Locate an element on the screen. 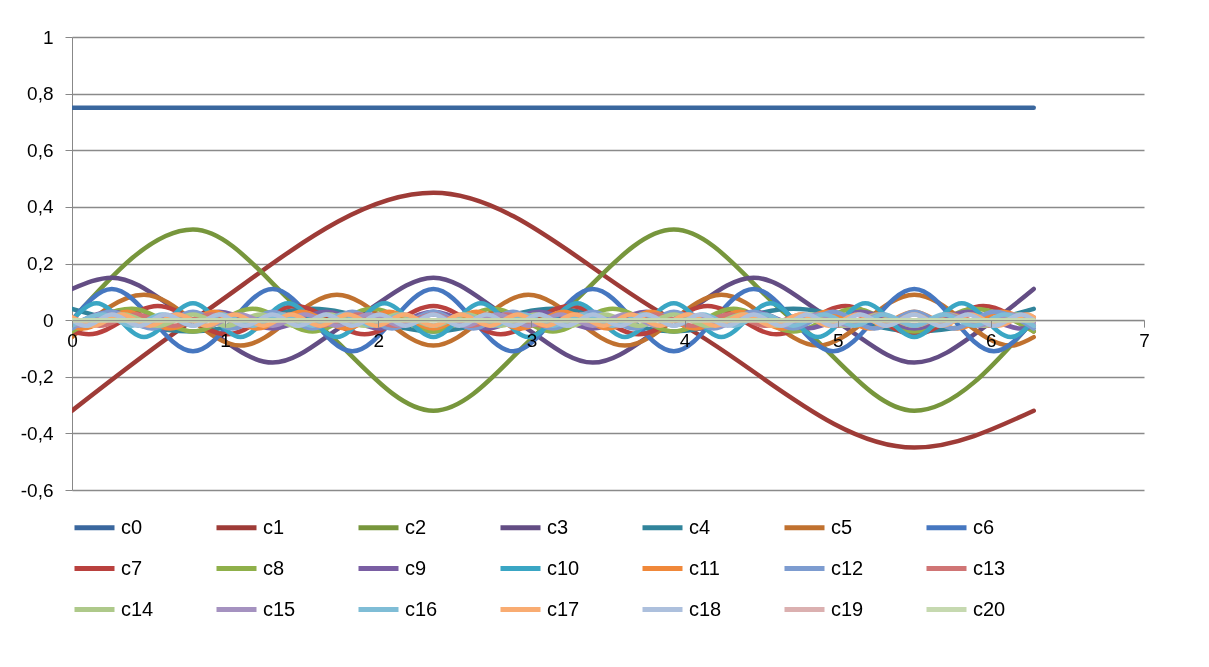 The image size is (1209, 667). legend-label: c3 is located at coordinates (558, 526).